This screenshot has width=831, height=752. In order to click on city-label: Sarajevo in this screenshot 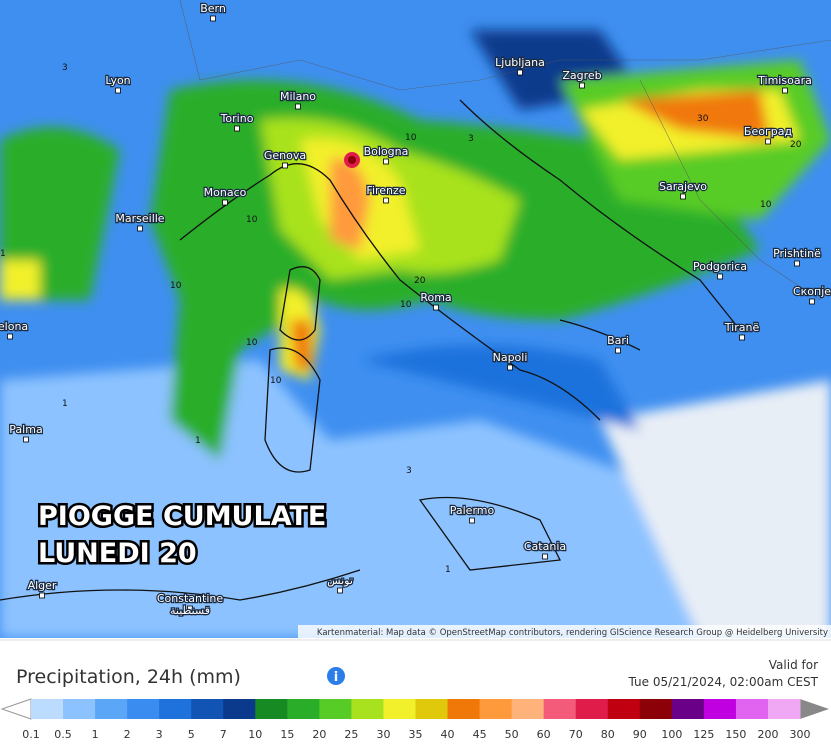, I will do `click(683, 186)`.